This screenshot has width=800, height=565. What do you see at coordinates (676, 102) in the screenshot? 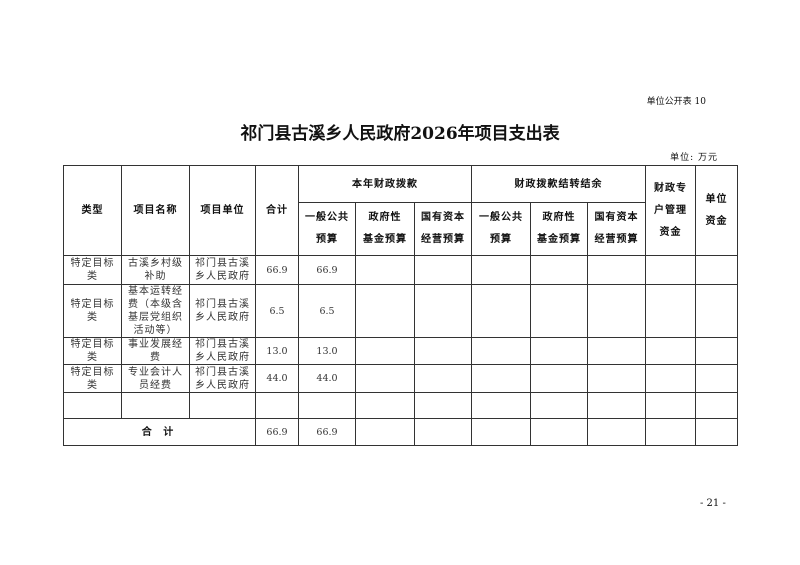
I see `table-number: 单位公开表 10` at bounding box center [676, 102].